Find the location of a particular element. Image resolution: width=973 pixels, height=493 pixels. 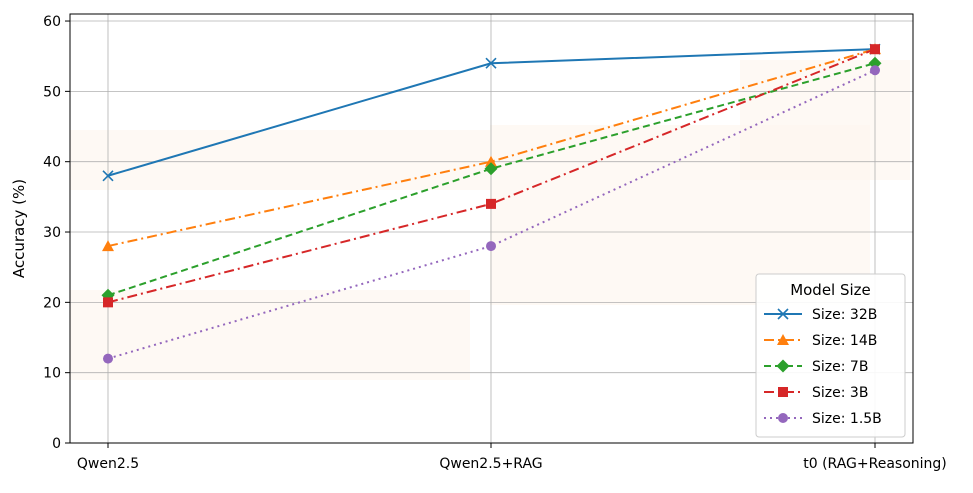

y-tick-label: 40 is located at coordinates (52, 163).